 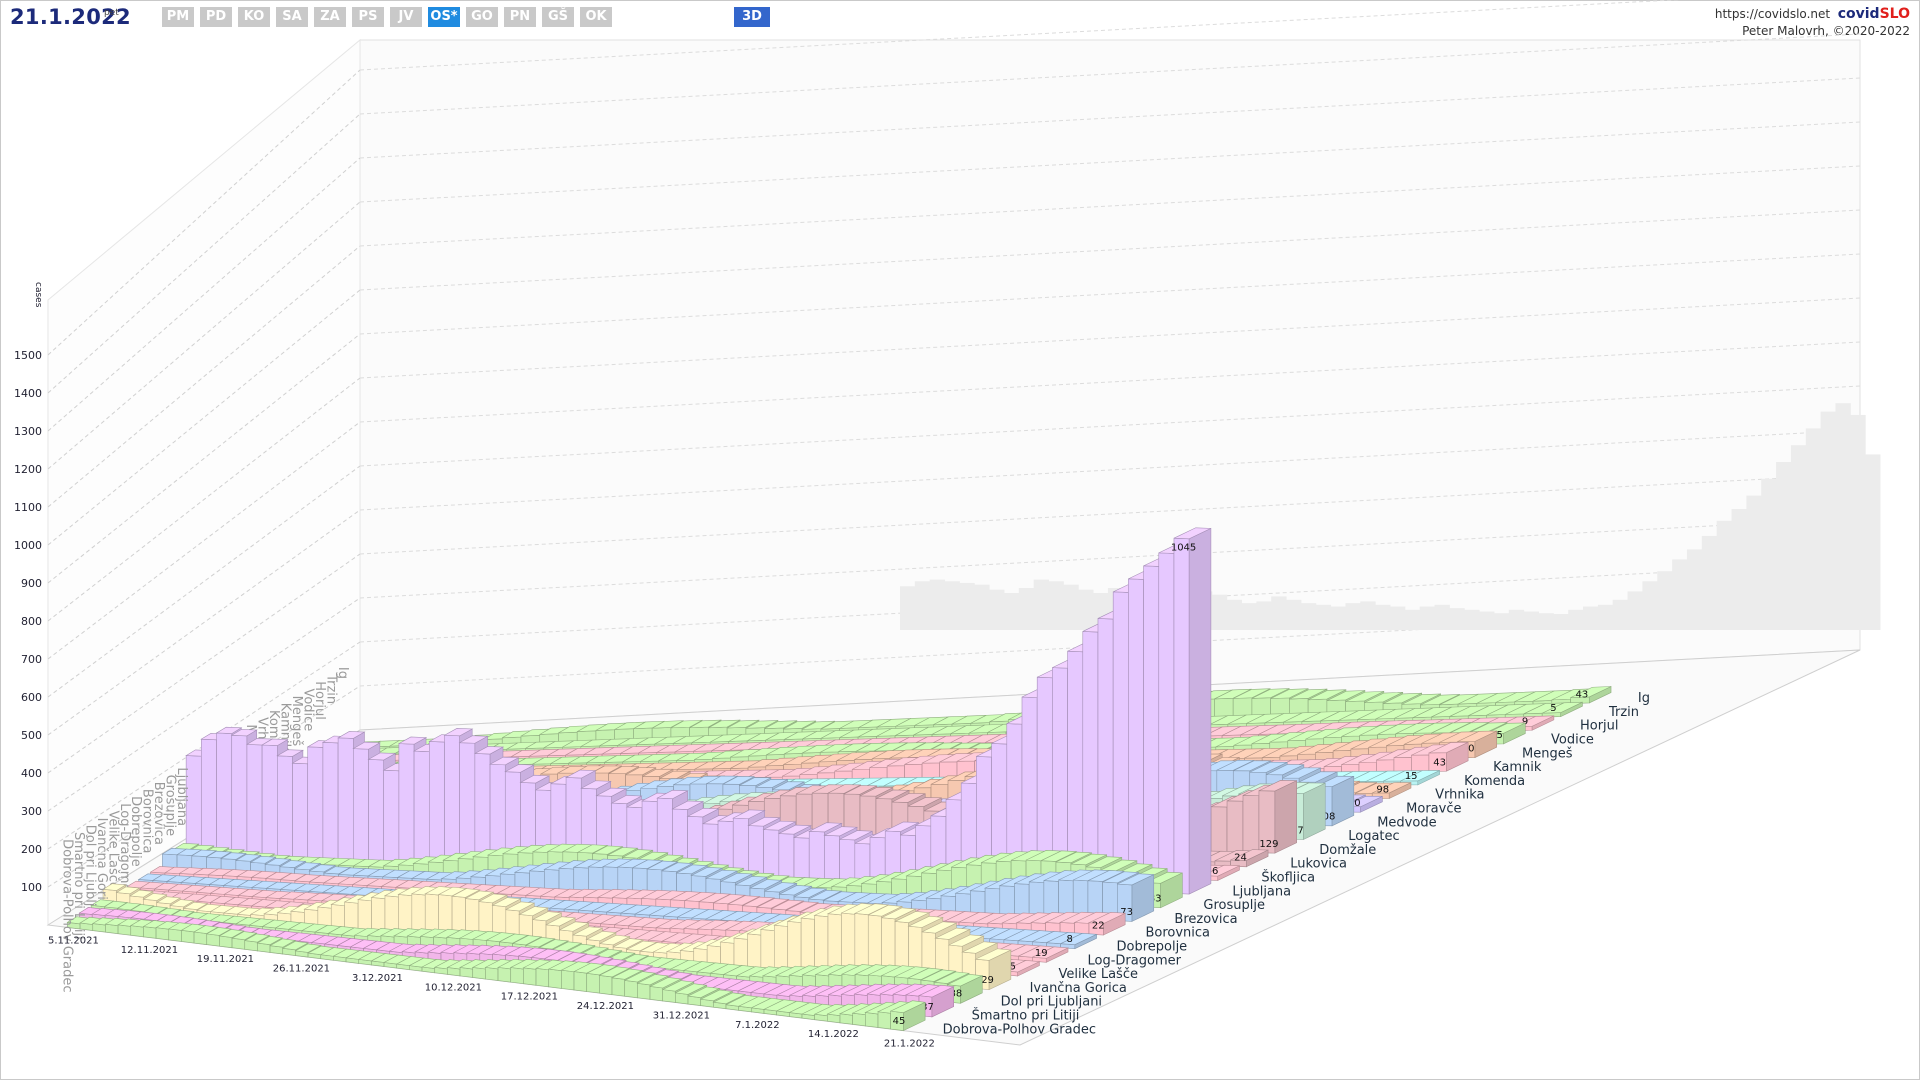 What do you see at coordinates (482, 17) in the screenshot?
I see `region-button-go: GO` at bounding box center [482, 17].